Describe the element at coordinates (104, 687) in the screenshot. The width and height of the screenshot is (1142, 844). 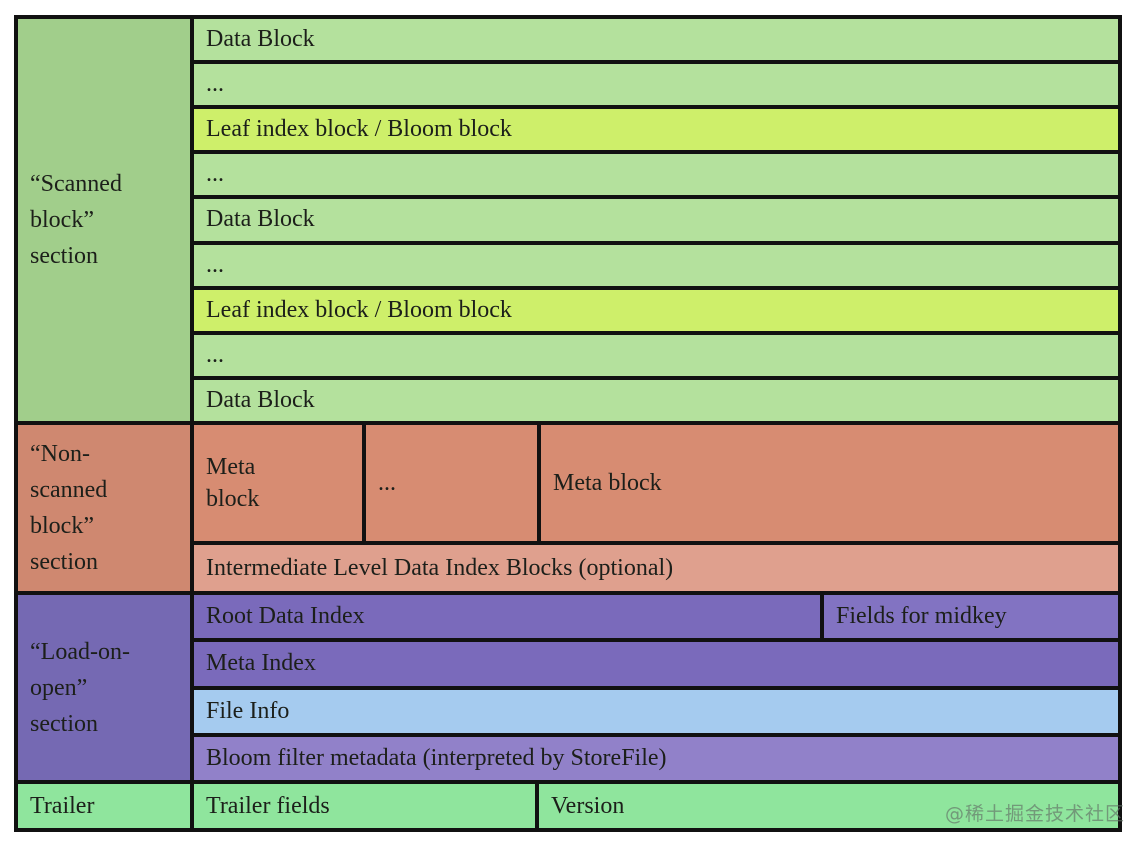
I see `section-label-load-on-open: “Load-on- open” section` at that location.